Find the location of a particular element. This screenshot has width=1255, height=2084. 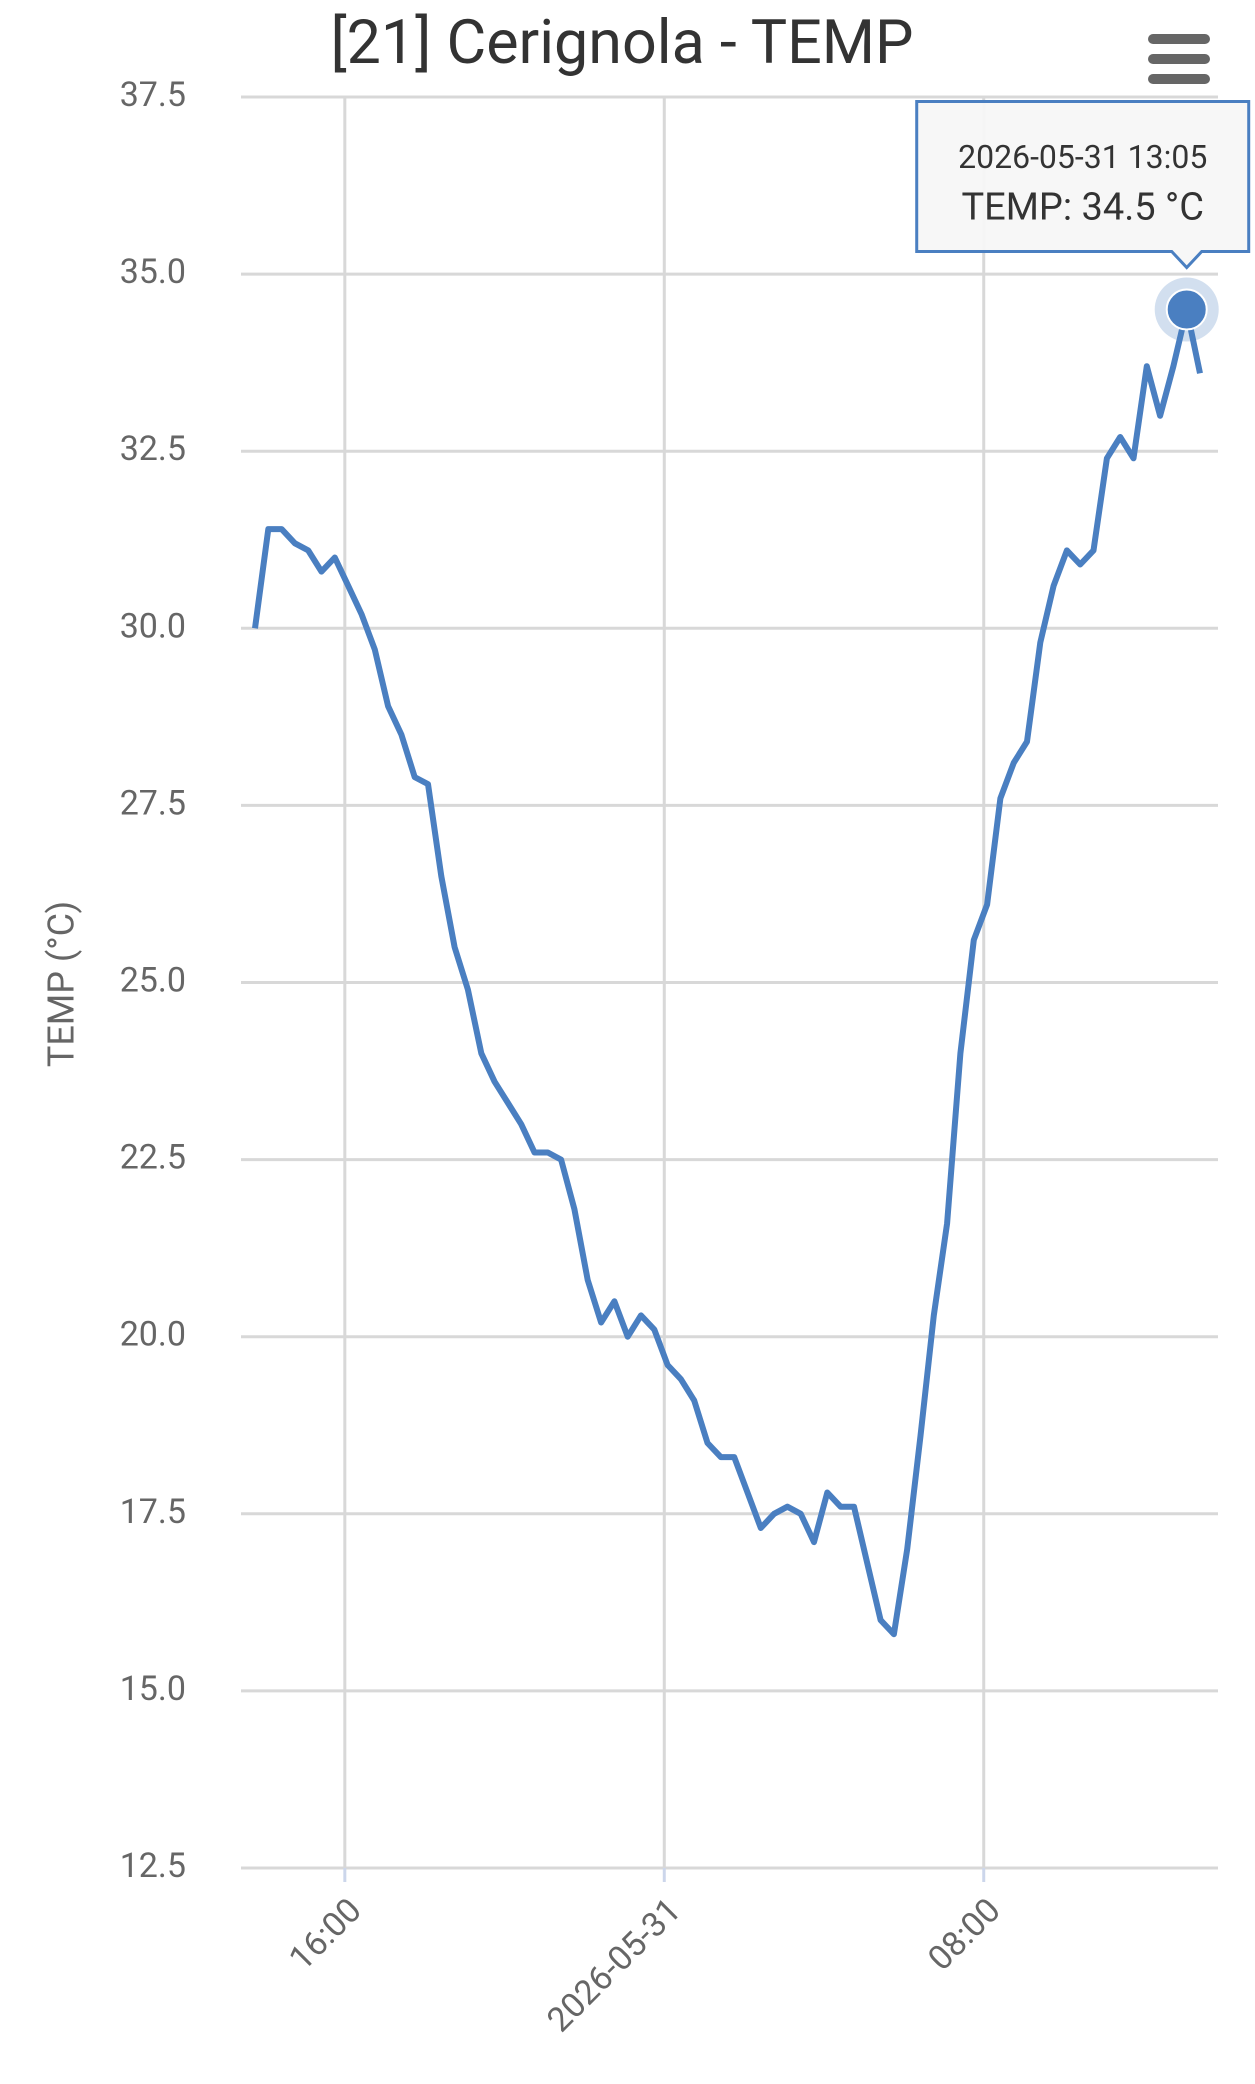

y-tick-label: 20.0 is located at coordinates (153, 1335).